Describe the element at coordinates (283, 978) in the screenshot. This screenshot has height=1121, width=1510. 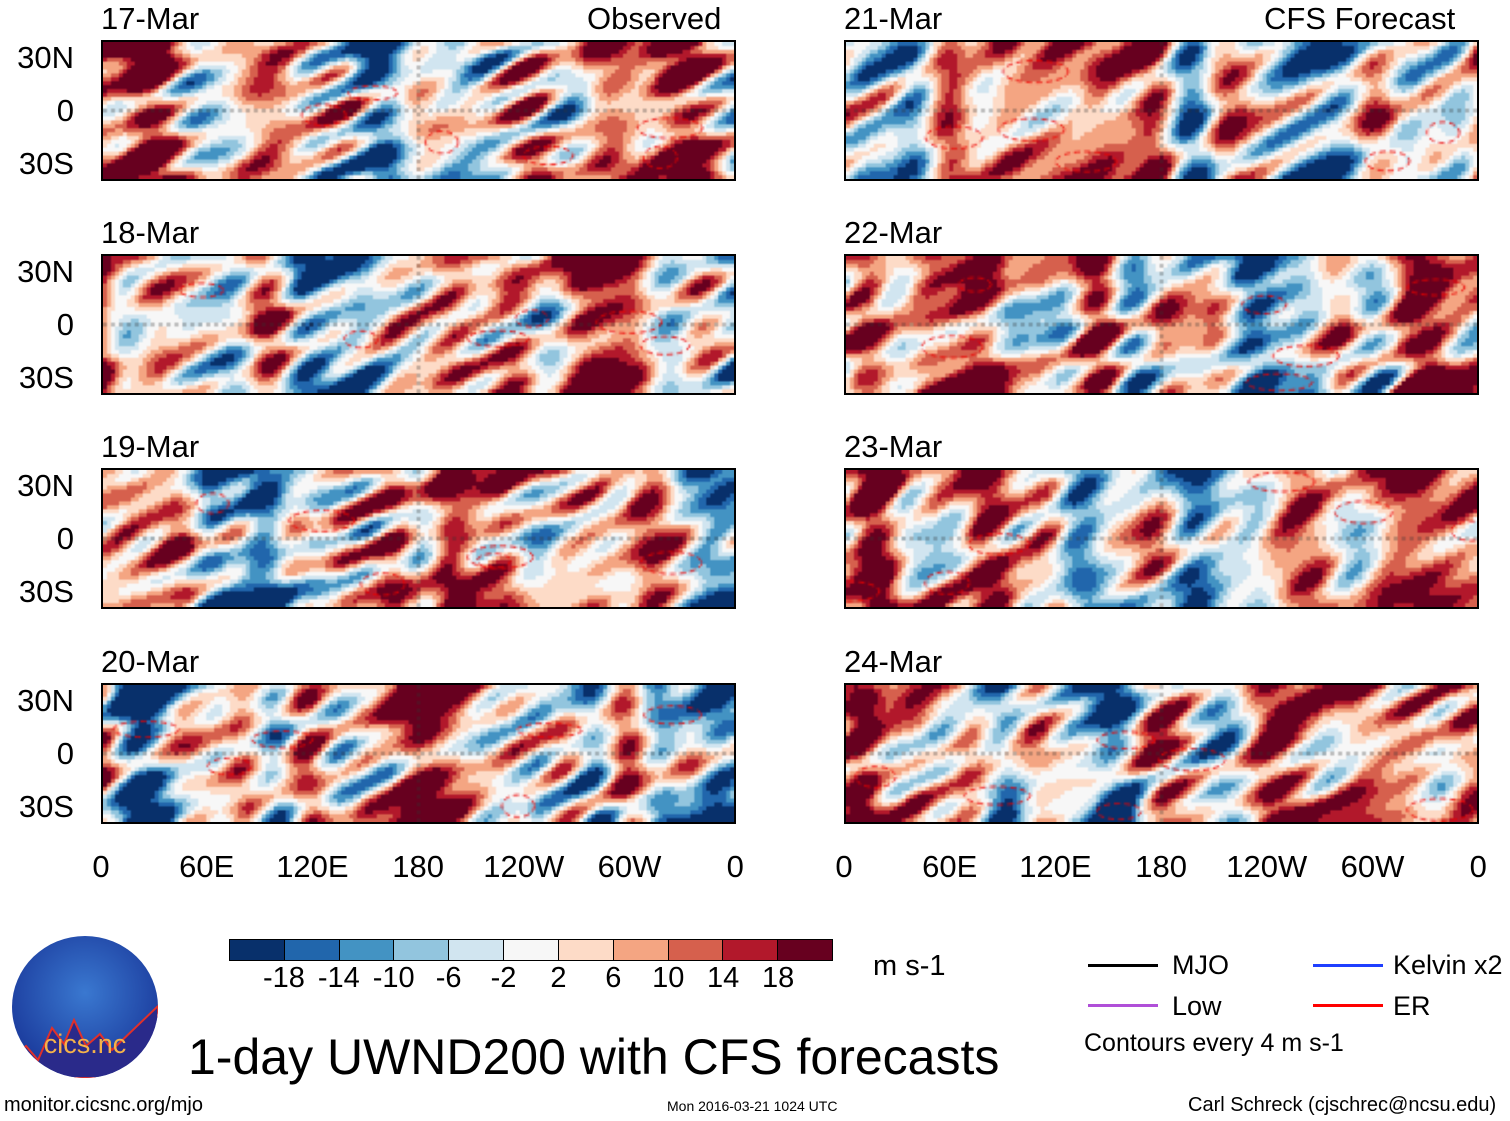
I see `colorbar-tick-label: -18` at that location.